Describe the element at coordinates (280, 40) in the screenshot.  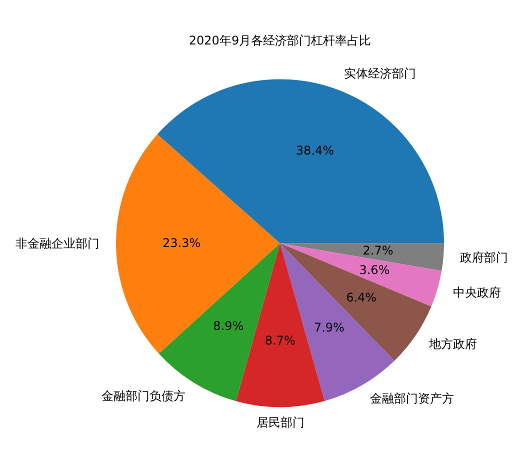
I see `chart-title: 2020年9月各经济部门杠杆率占比` at that location.